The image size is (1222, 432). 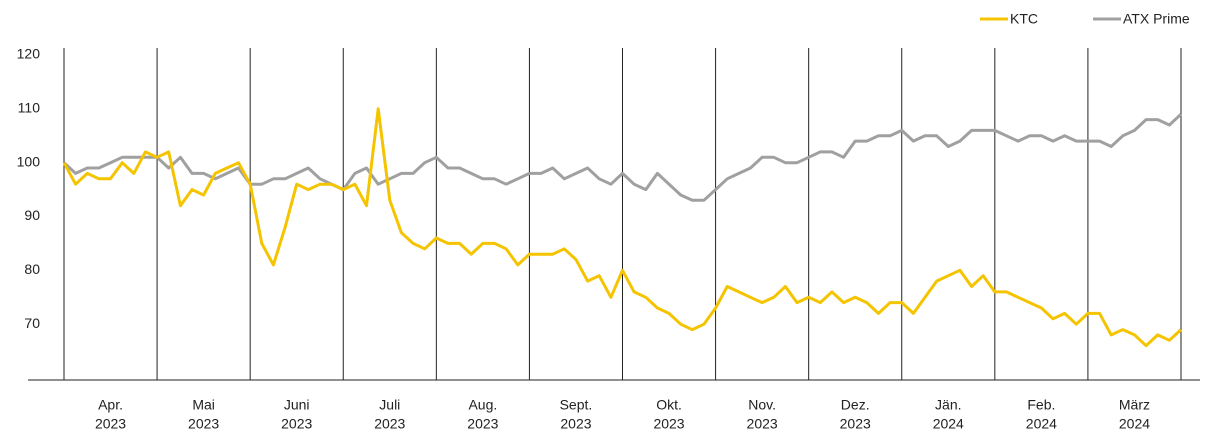 I want to click on x-tick-label: Aug., so click(x=482, y=405).